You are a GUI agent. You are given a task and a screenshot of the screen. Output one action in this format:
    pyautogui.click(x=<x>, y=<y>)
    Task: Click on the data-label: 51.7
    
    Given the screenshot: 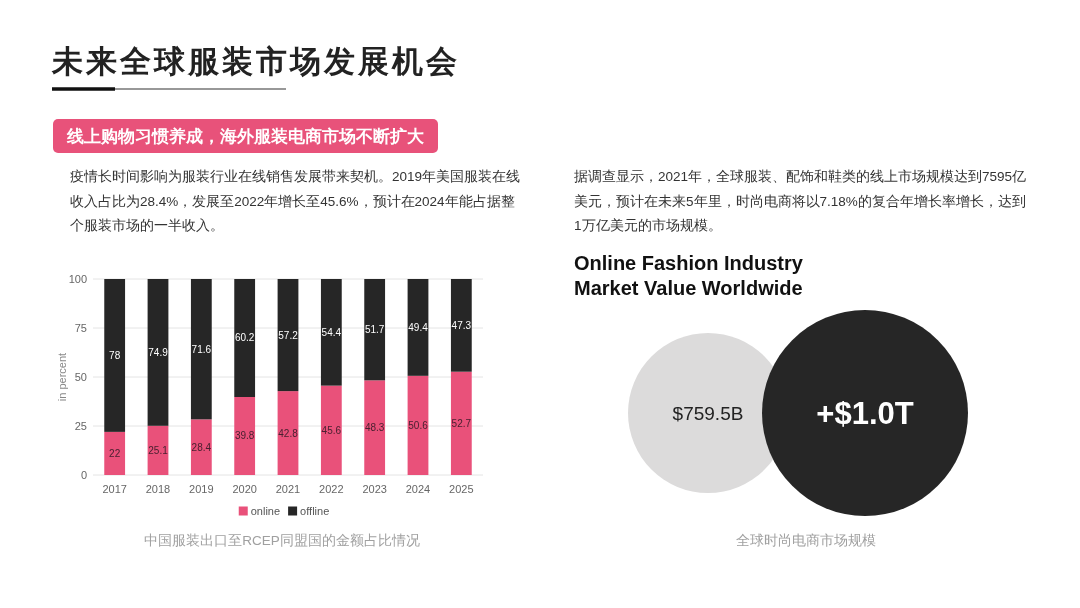 What is the action you would take?
    pyautogui.click(x=374, y=330)
    